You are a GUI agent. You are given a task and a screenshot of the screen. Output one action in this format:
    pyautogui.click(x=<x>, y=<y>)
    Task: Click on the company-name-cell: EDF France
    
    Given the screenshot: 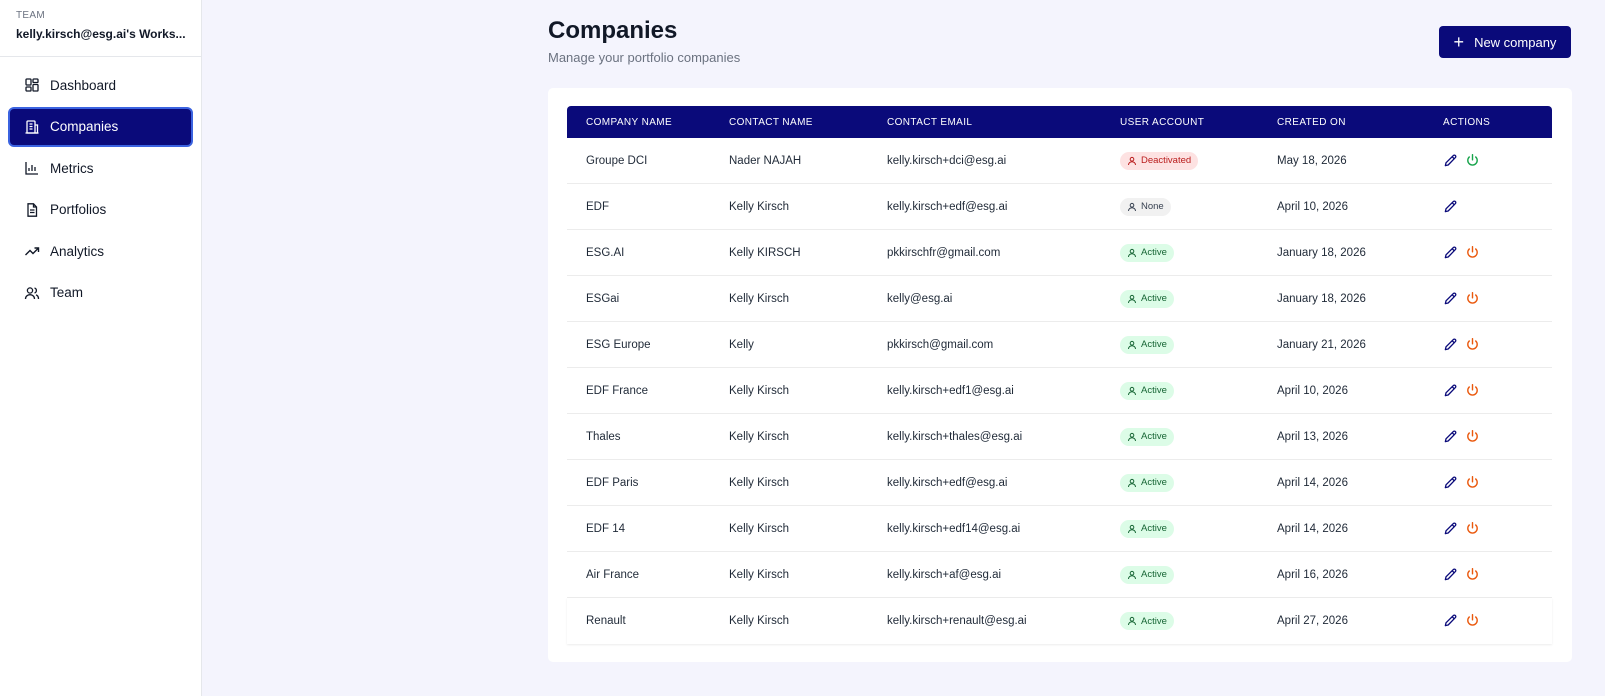 What is the action you would take?
    pyautogui.click(x=617, y=390)
    